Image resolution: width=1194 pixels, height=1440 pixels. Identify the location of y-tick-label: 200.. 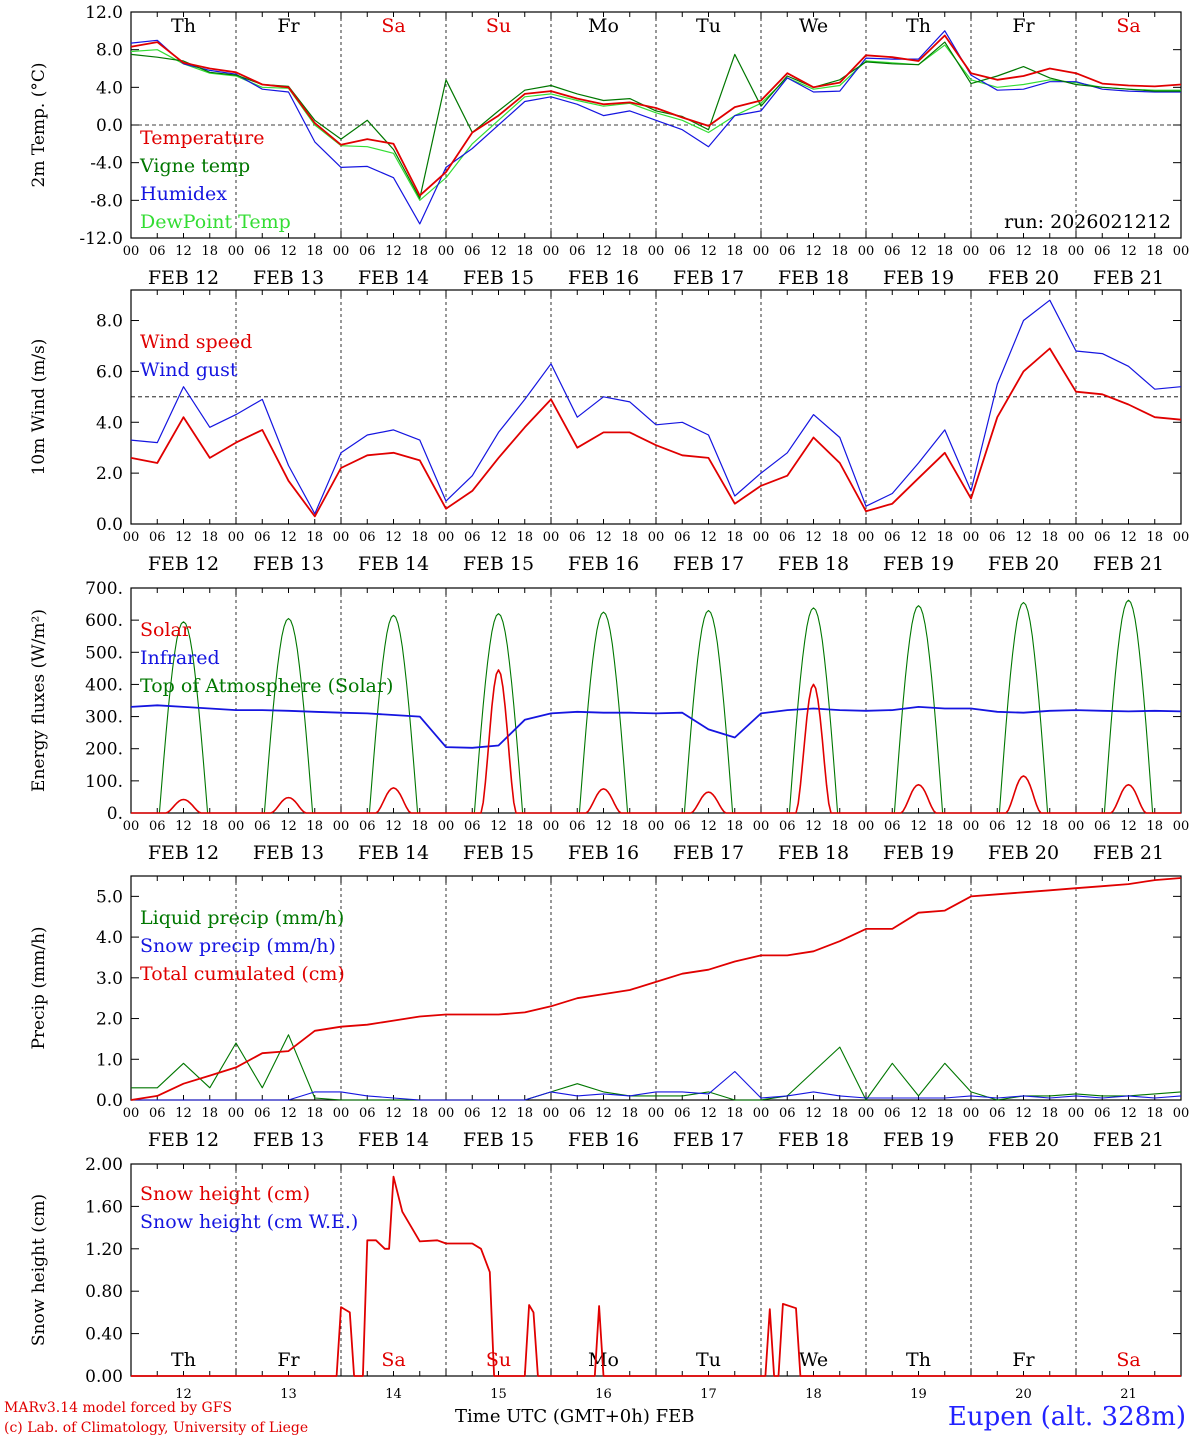
(104, 750).